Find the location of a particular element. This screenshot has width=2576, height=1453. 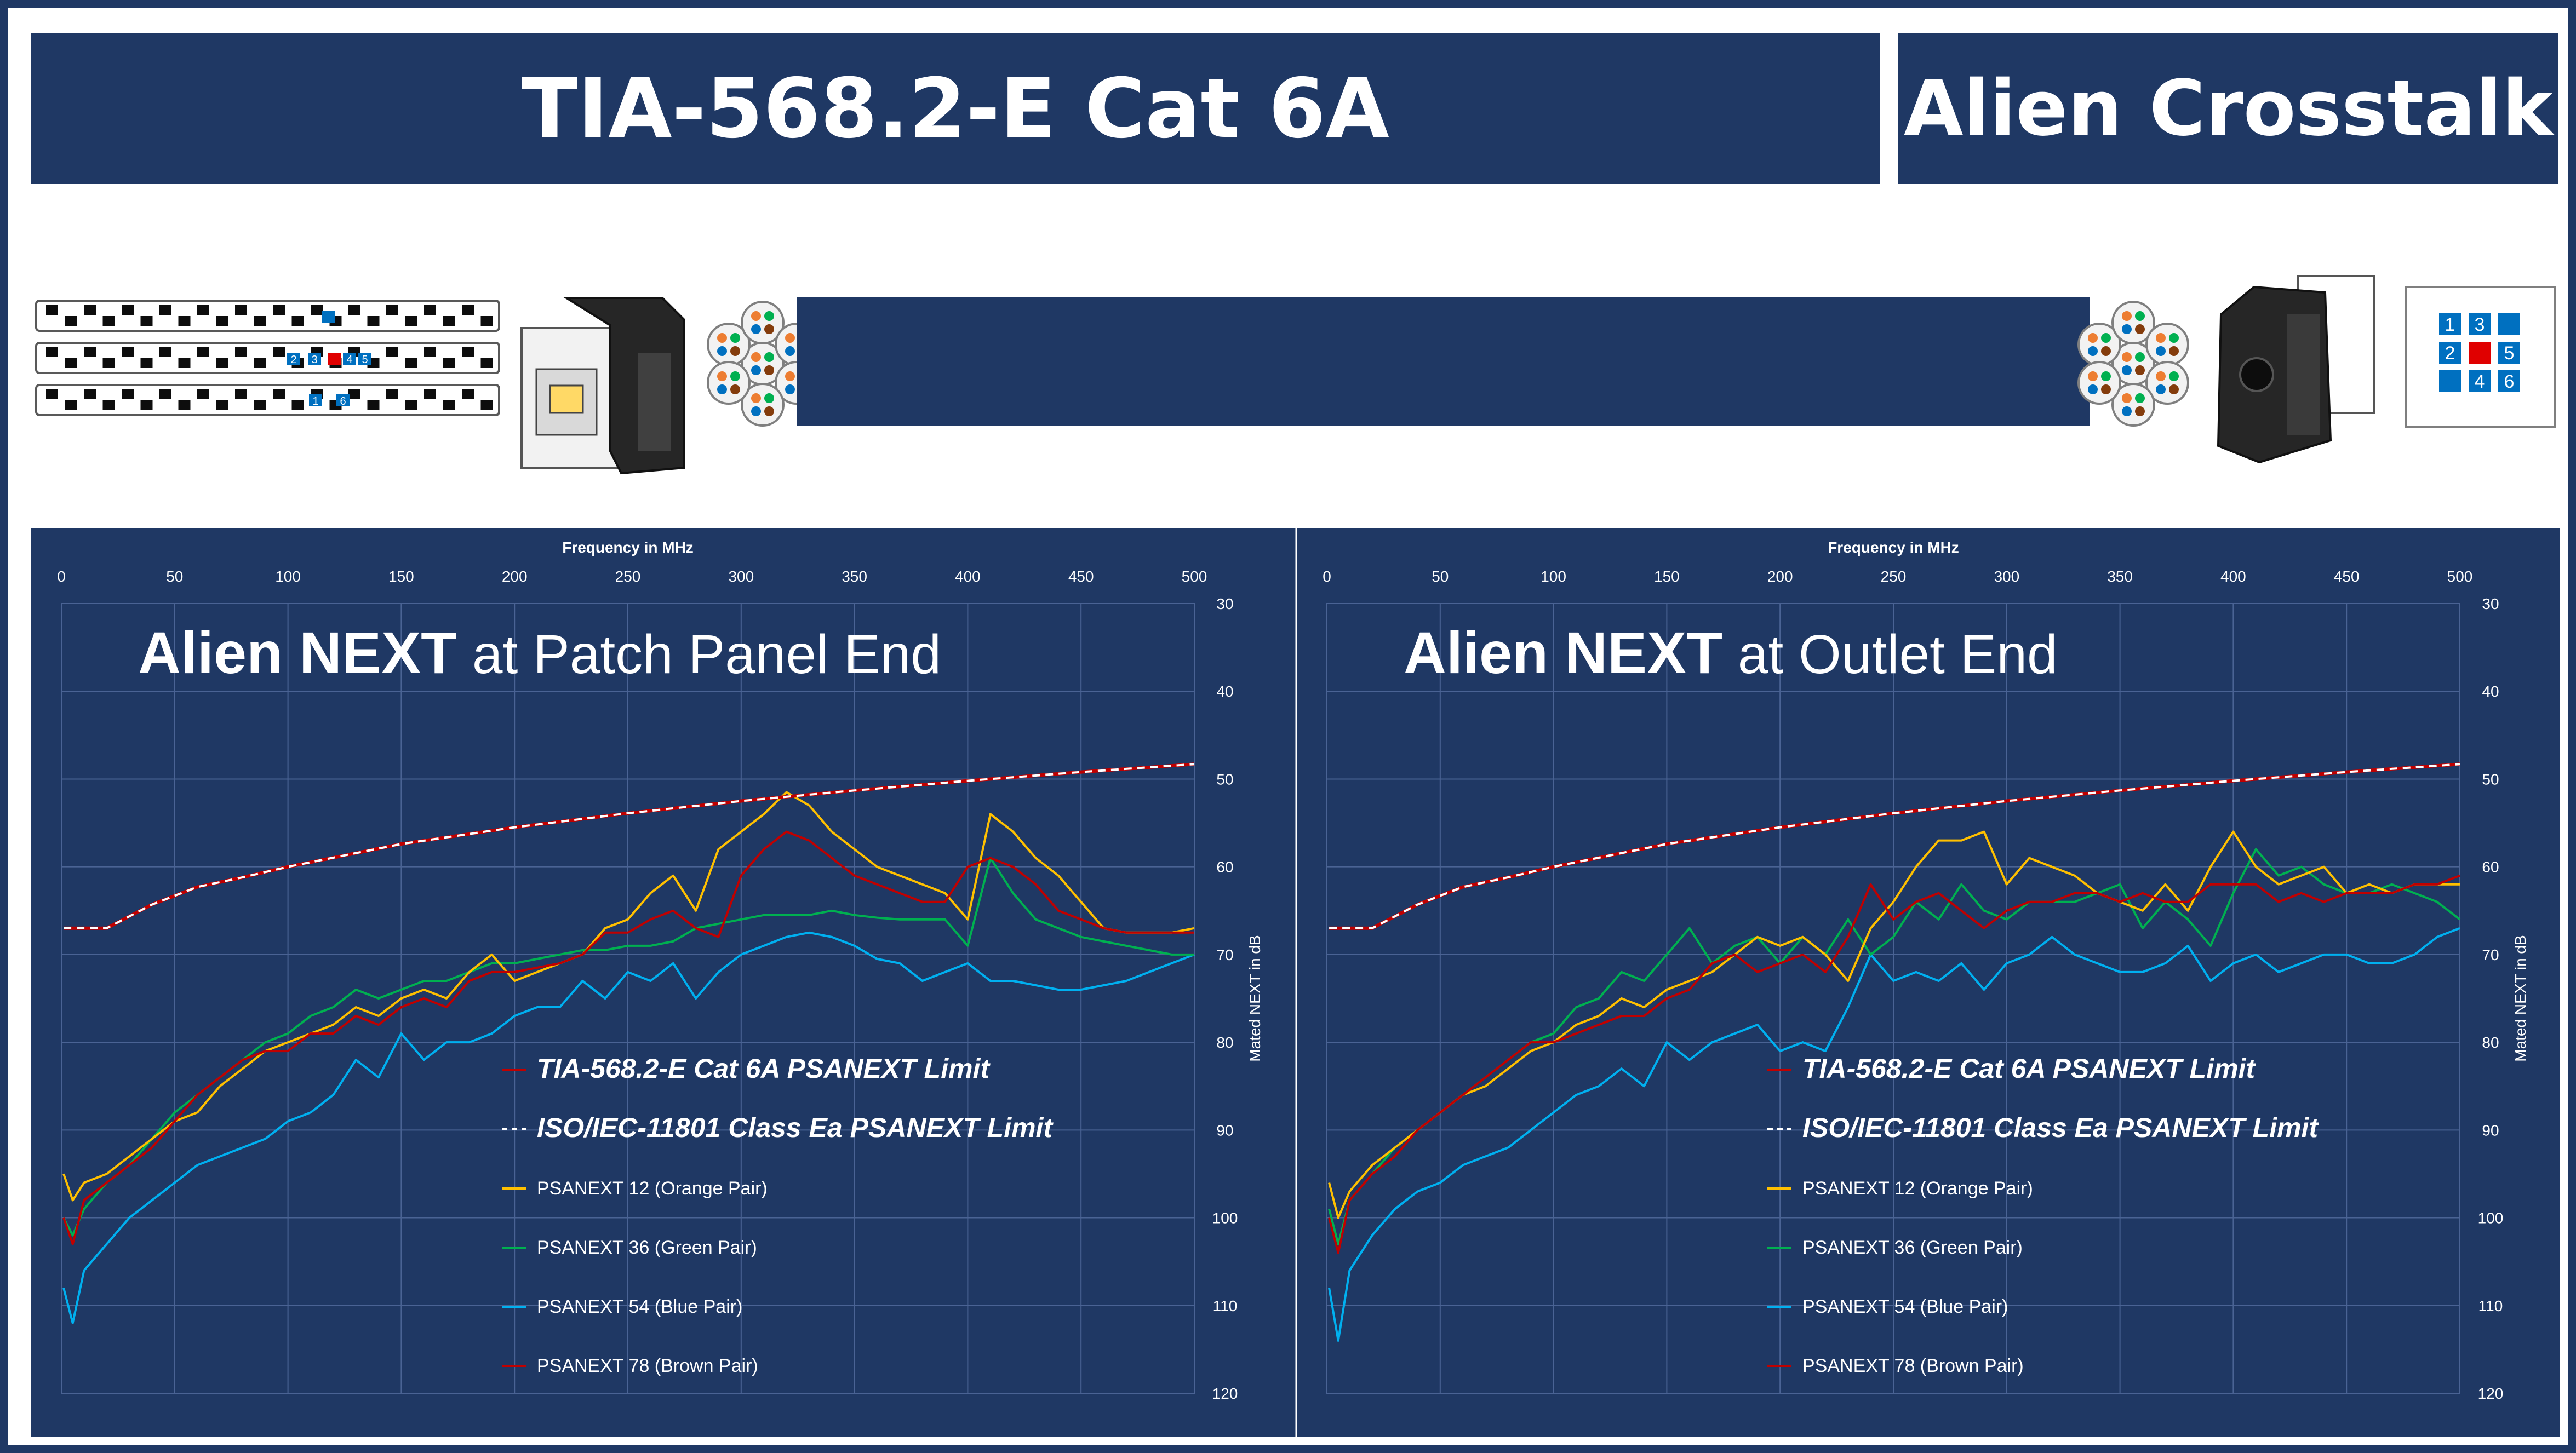

x-tick-label: 400 is located at coordinates (968, 576).